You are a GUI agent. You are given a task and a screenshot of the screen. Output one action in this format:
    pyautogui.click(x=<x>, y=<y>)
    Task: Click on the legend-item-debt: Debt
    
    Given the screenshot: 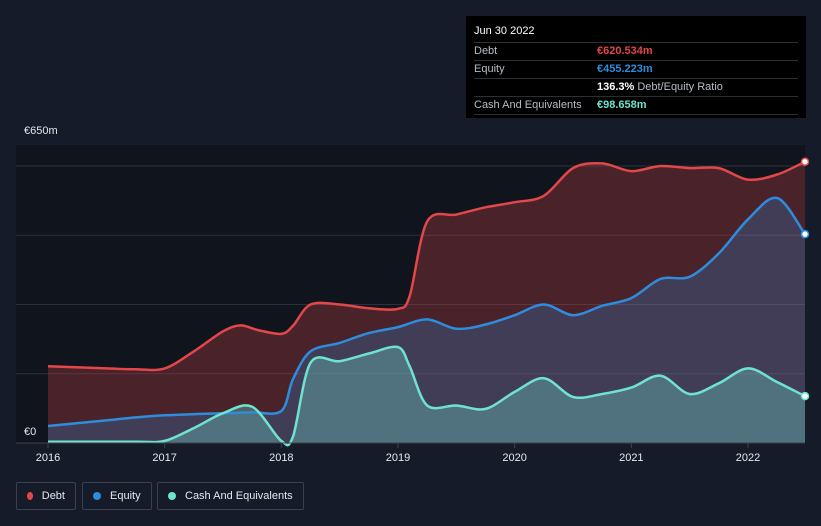 What is the action you would take?
    pyautogui.click(x=46, y=496)
    